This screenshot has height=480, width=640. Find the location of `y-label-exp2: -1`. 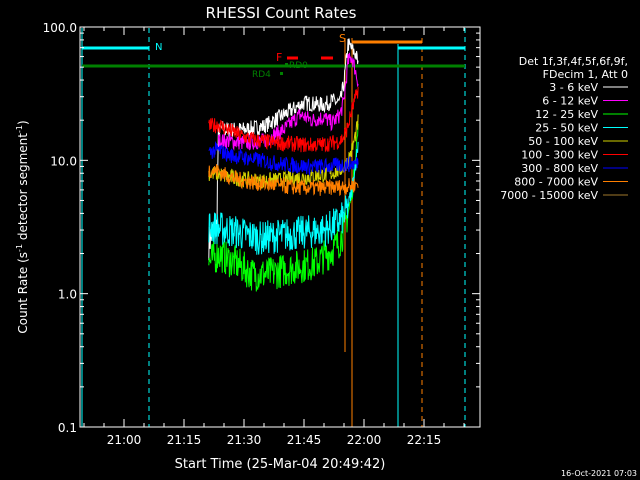

y-label-exp2: -1 is located at coordinates (19, 129).